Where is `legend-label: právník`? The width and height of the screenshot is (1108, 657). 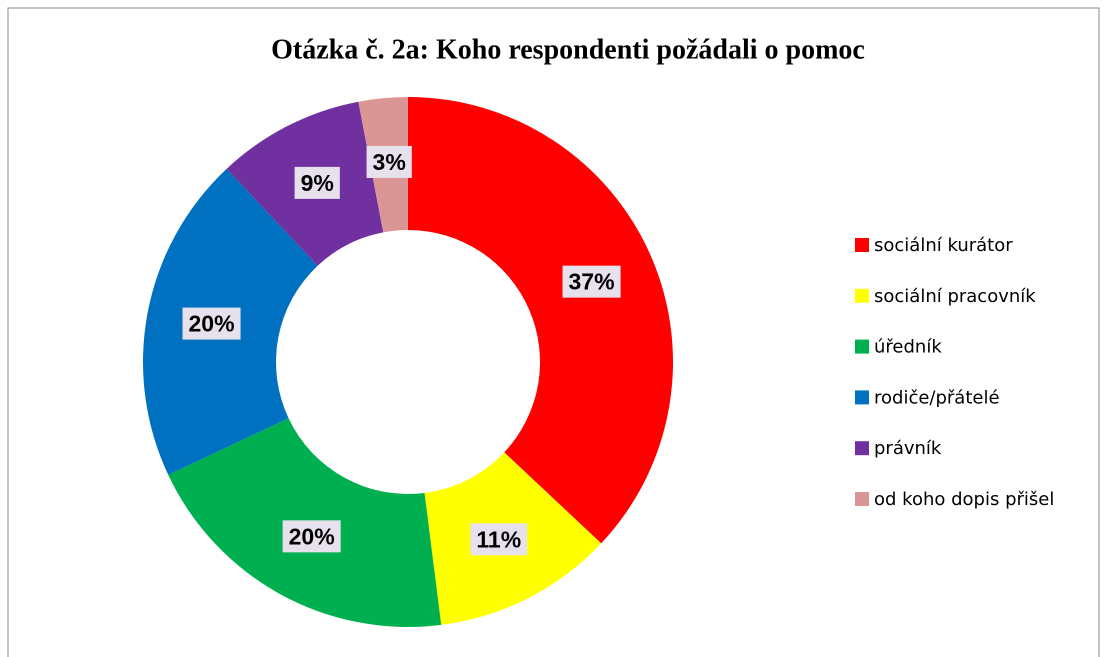 legend-label: právník is located at coordinates (908, 448).